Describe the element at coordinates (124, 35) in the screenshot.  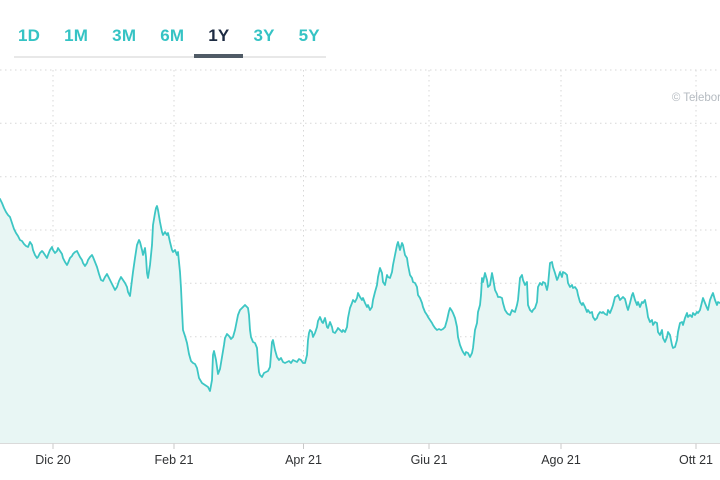
I see `range-tab-3m: 3M` at that location.